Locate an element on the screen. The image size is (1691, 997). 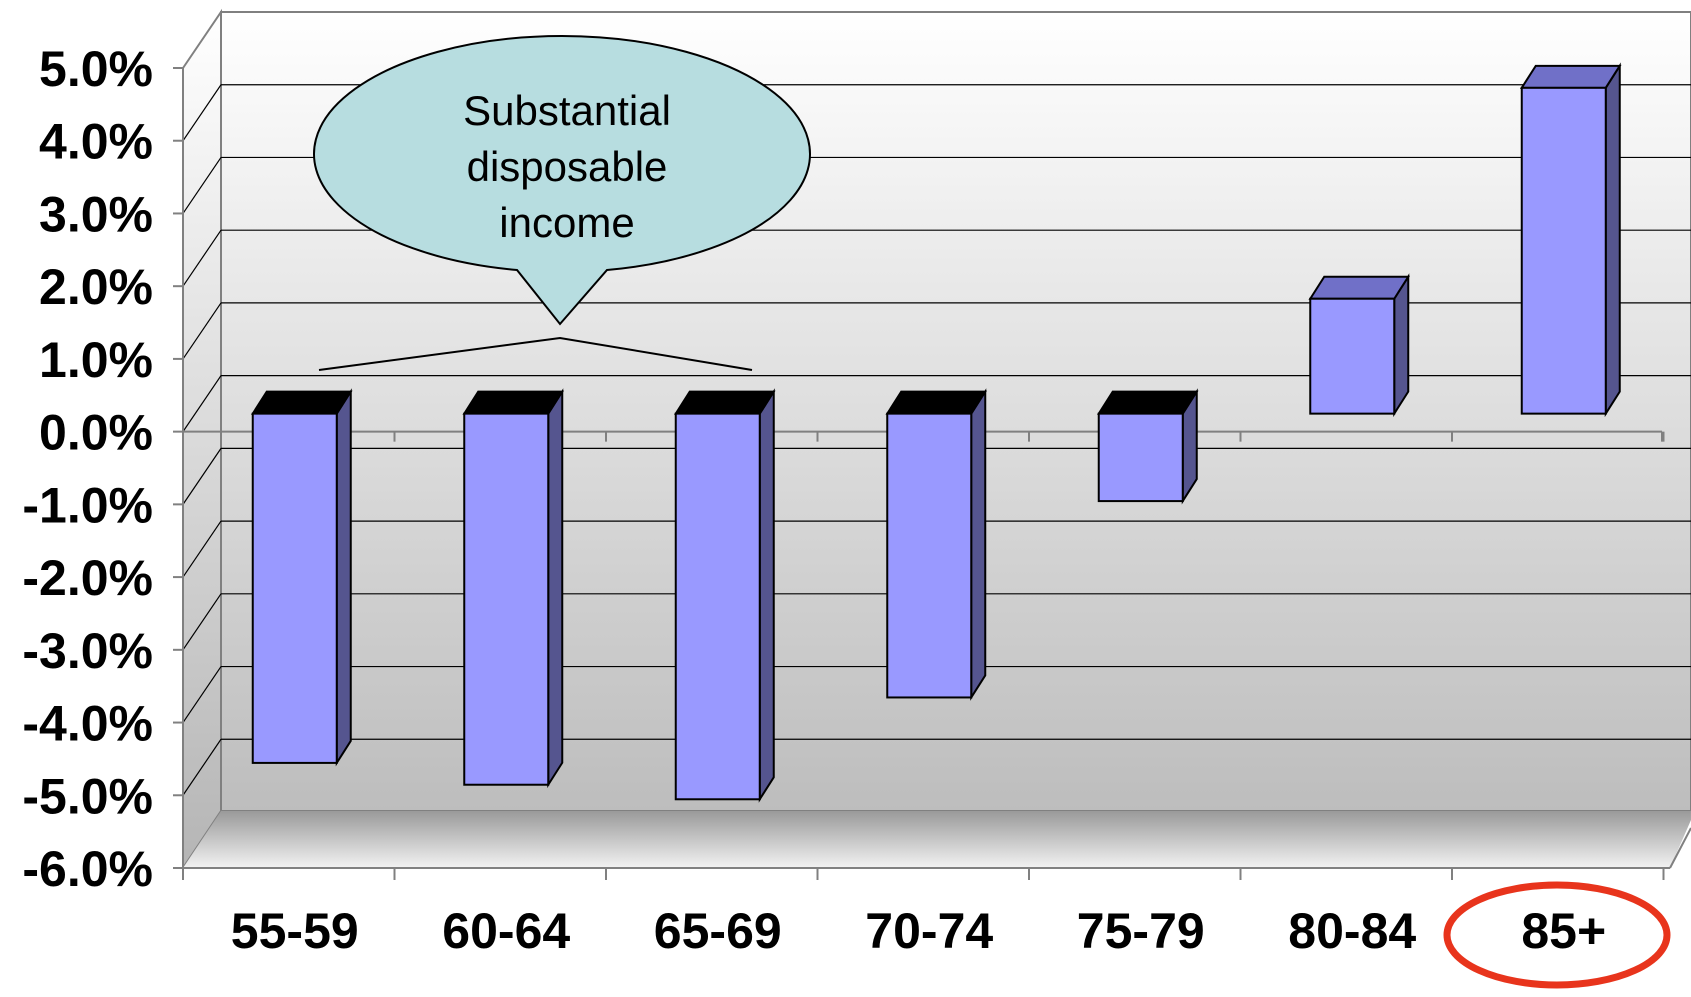
highlight-circle is located at coordinates (1557, 935).